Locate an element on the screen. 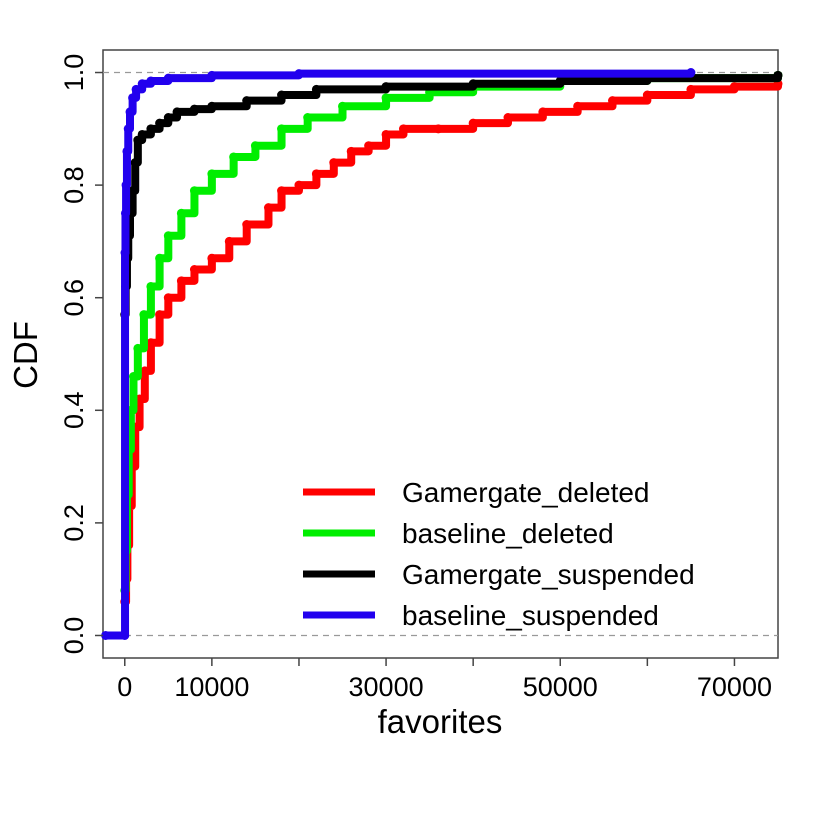 Image resolution: width=830 pixels, height=835 pixels. y-axis: 0.0 0.2 0.4 0.6 0.8 1.0 is located at coordinates (81, 354).